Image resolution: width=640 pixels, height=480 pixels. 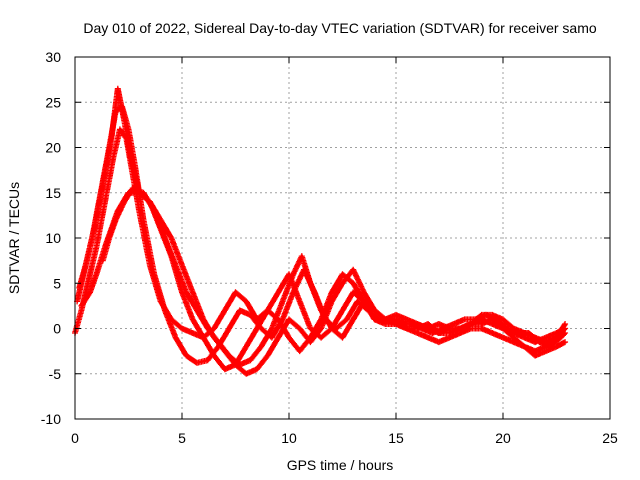 What do you see at coordinates (610, 438) in the screenshot?
I see `x-tick-label: 25` at bounding box center [610, 438].